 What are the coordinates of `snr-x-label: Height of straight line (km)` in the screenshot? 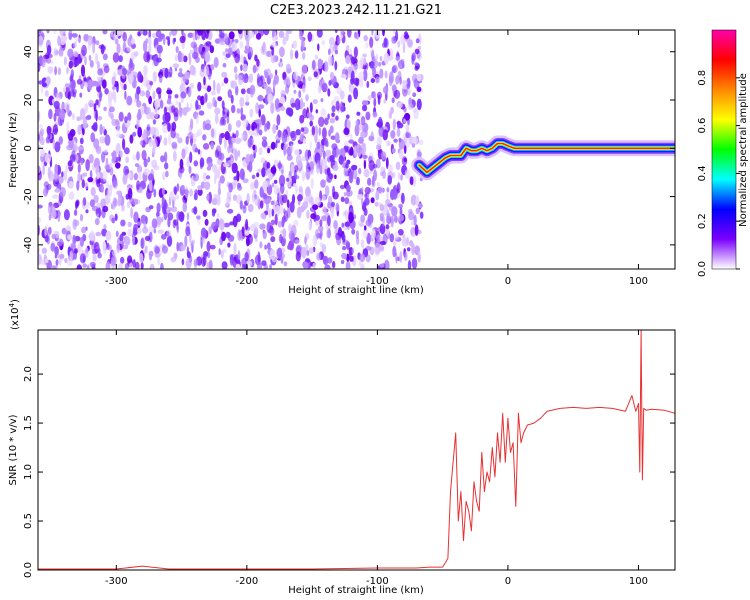 It's located at (356, 590).